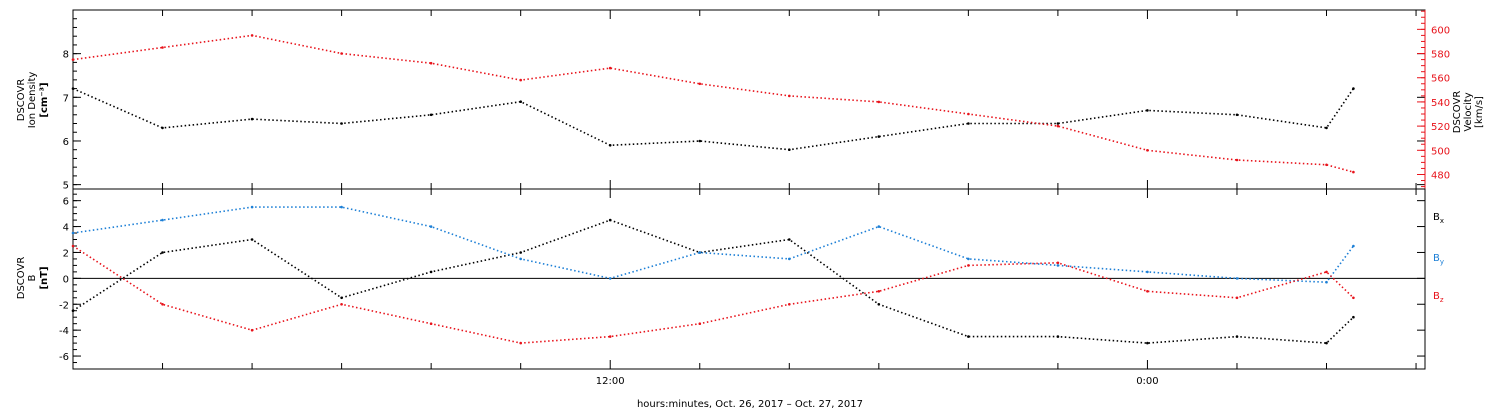 This screenshot has height=410, width=1500. Describe the element at coordinates (66, 186) in the screenshot. I see `density-tick-label: 5` at that location.